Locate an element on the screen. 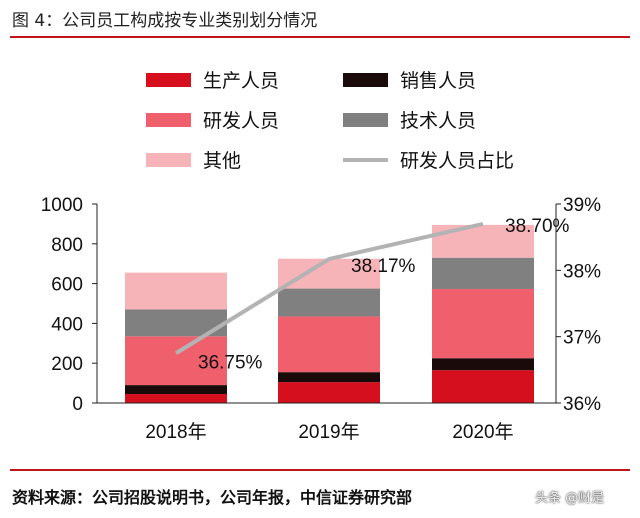  y-tick-label: 600 is located at coordinates (67, 285).